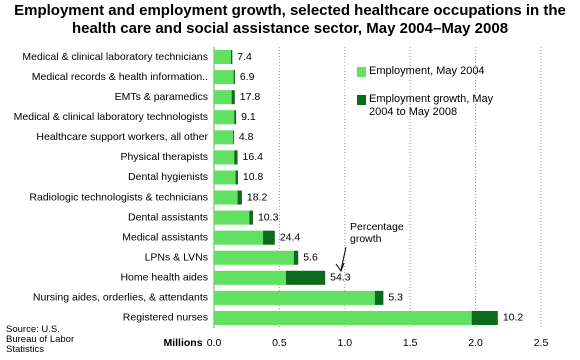 Image resolution: width=580 pixels, height=360 pixels. What do you see at coordinates (257, 197) in the screenshot?
I see `growth-label: 18.2` at bounding box center [257, 197].